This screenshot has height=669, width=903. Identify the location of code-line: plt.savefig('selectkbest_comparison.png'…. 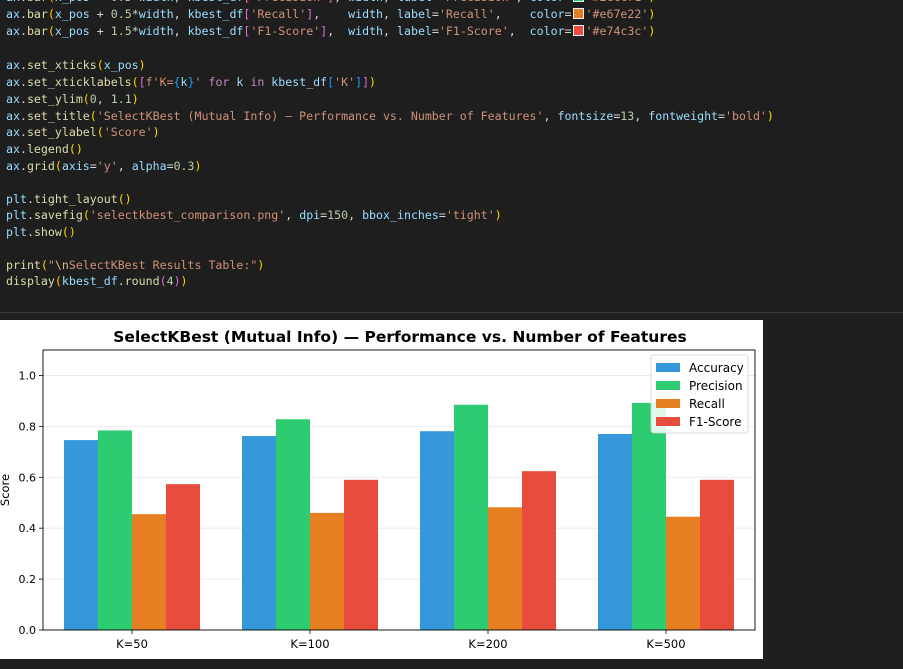
(254, 215).